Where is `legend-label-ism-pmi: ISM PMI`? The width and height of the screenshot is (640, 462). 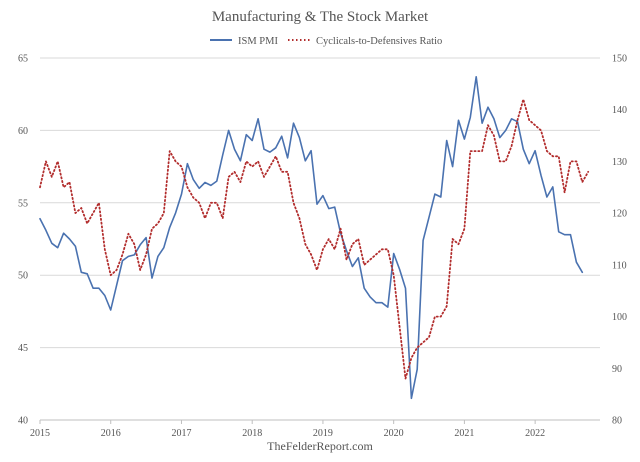
legend-label-ism-pmi: ISM PMI is located at coordinates (258, 41).